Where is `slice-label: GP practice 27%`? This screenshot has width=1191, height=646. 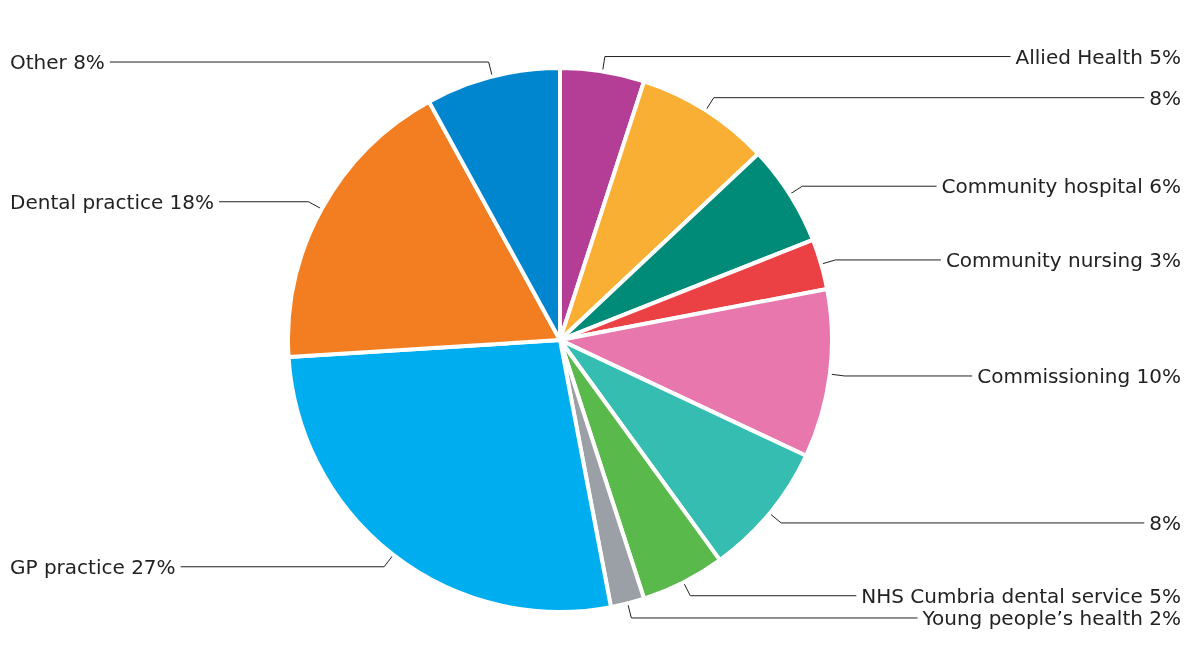
slice-label: GP practice 27% is located at coordinates (93, 566).